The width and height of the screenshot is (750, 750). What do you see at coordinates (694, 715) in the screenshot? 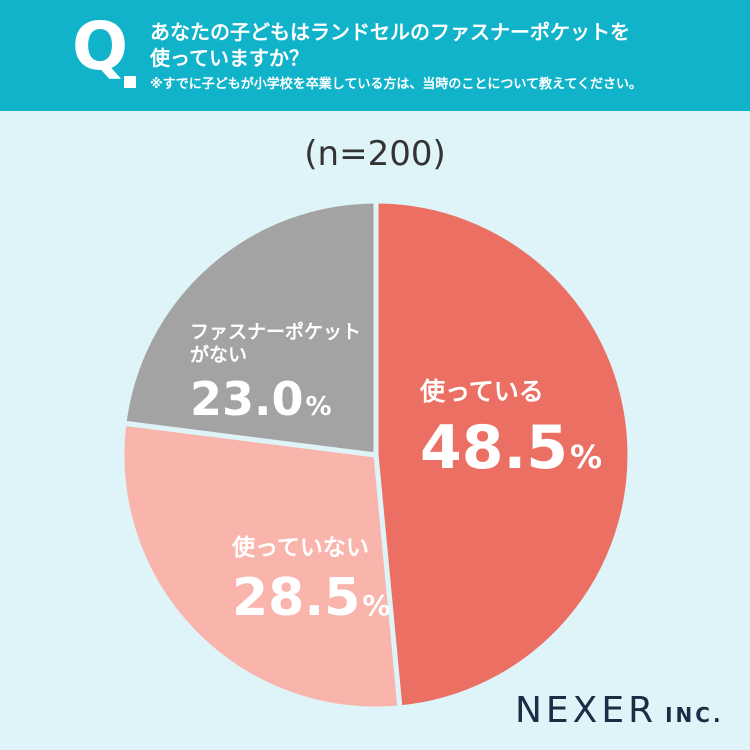
I see `logo-sub-text: INC.` at bounding box center [694, 715].